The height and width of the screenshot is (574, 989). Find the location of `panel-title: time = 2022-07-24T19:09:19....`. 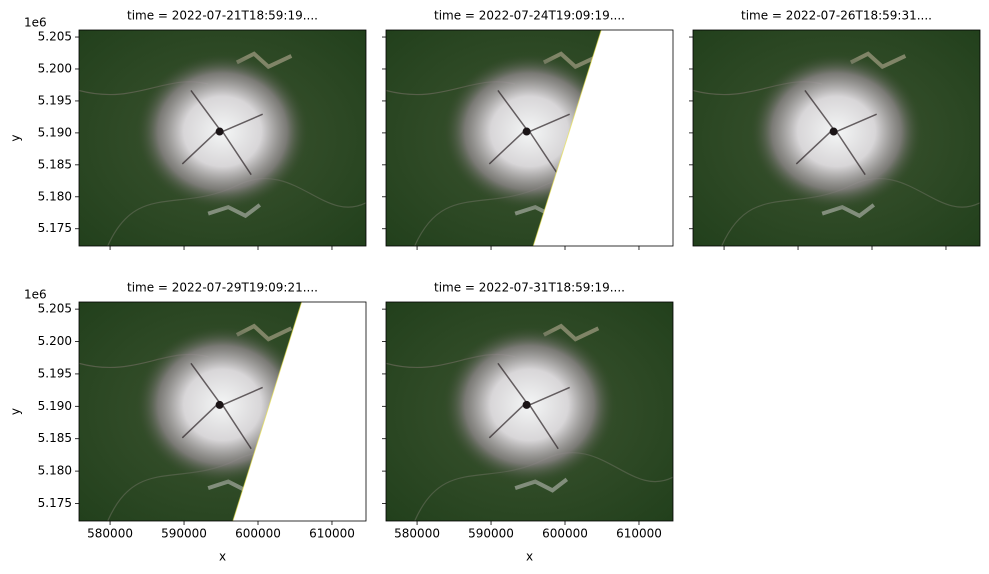

panel-title: time = 2022-07-24T19:09:19.... is located at coordinates (529, 16).